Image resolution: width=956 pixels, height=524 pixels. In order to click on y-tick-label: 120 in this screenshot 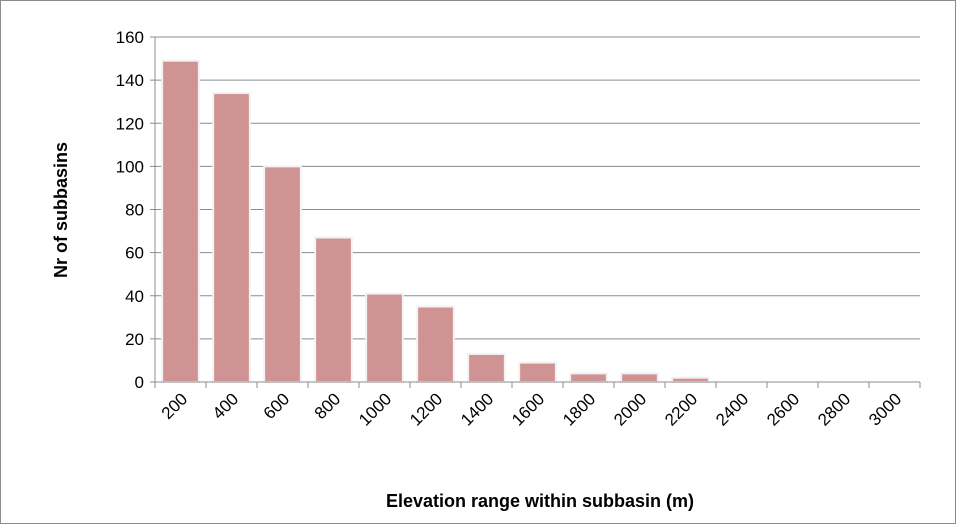, I will do `click(130, 123)`.